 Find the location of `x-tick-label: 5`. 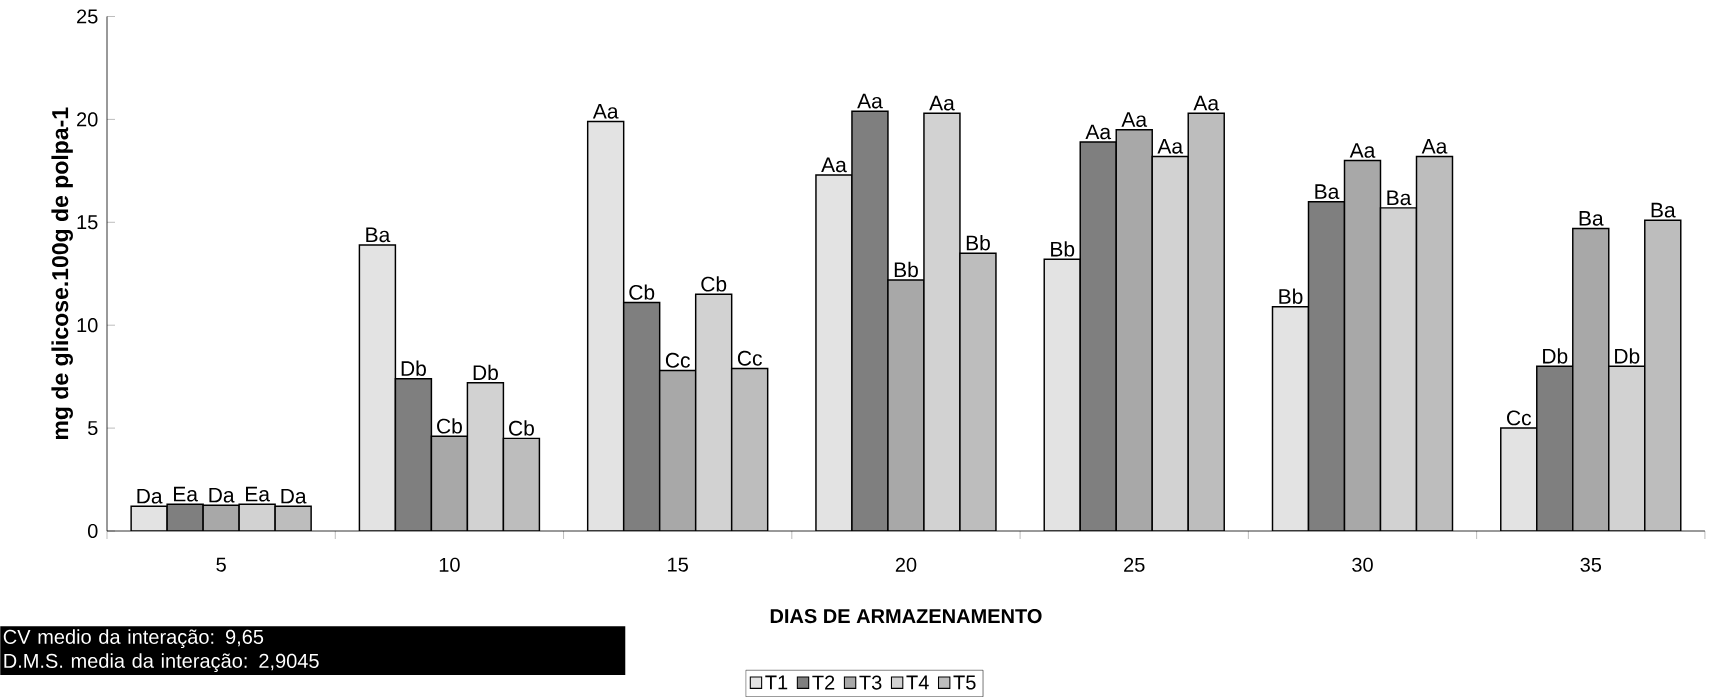

x-tick-label: 5 is located at coordinates (221, 564).